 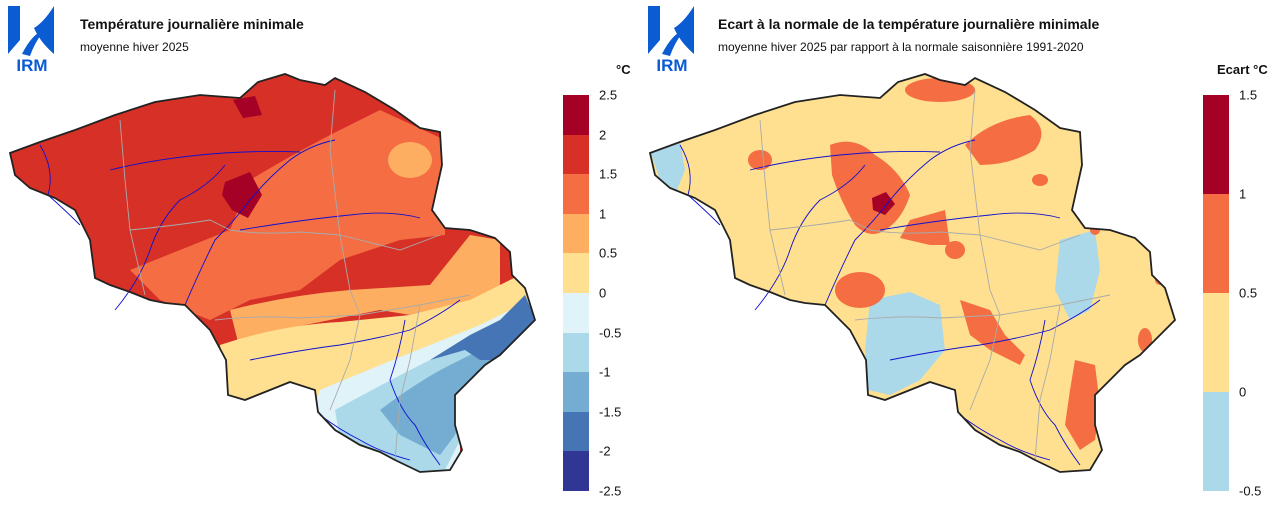 I want to click on legend-tick-label: -1.5, so click(x=610, y=412).